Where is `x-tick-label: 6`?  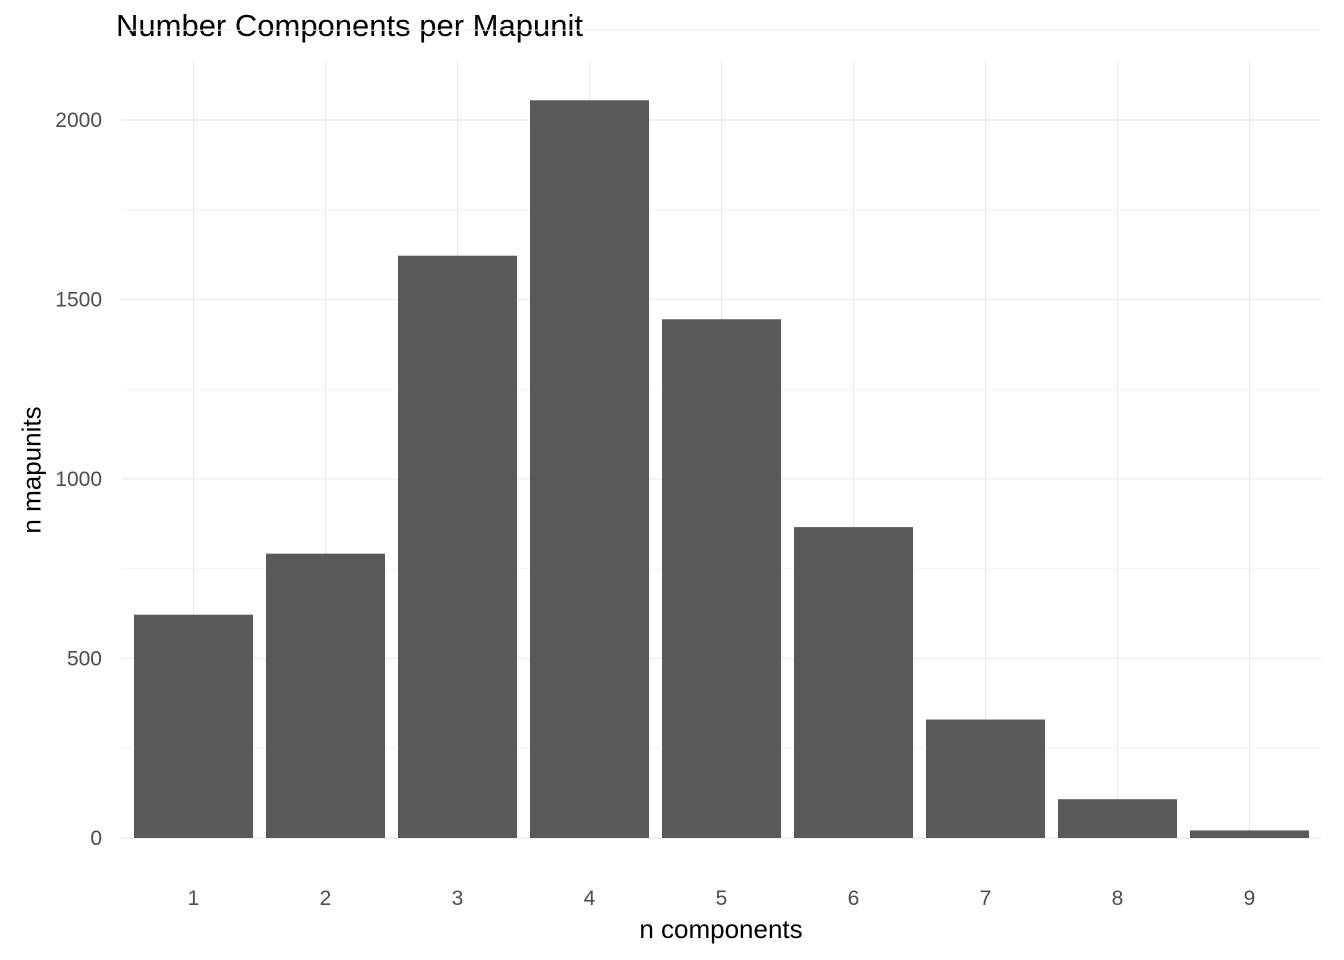
x-tick-label: 6 is located at coordinates (854, 898).